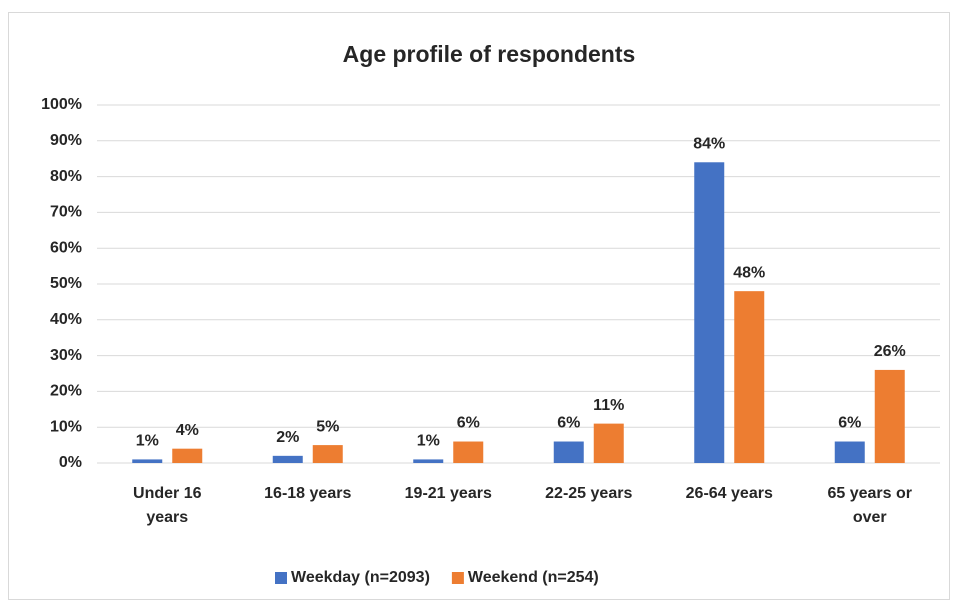 This screenshot has height=611, width=955. I want to click on data-label: 5%, so click(327, 426).